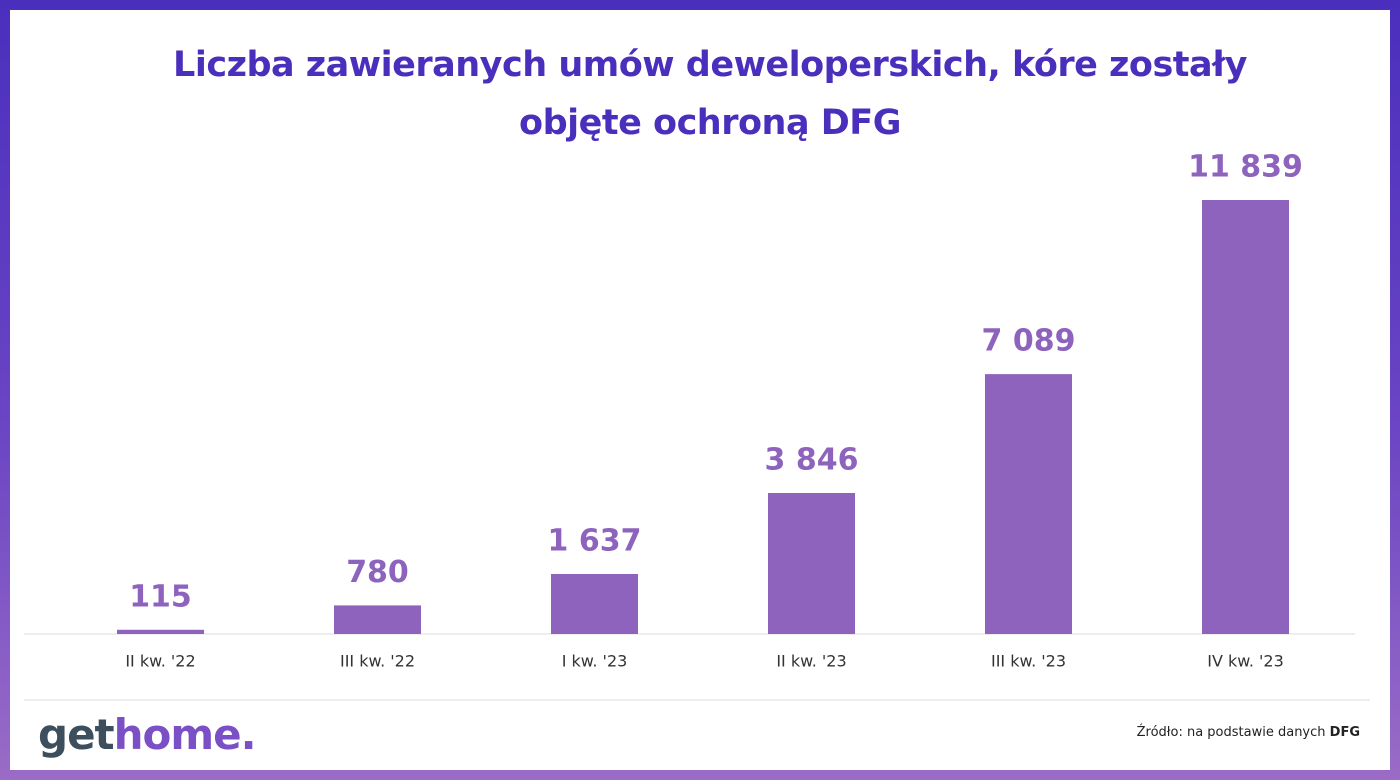  I want to click on value-label: 1 637, so click(595, 540).